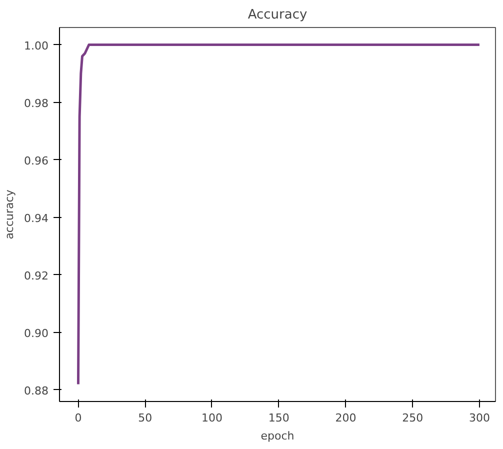 This screenshot has height=449, width=503. Describe the element at coordinates (9, 214) in the screenshot. I see `y-axis-title: accuracy` at that location.